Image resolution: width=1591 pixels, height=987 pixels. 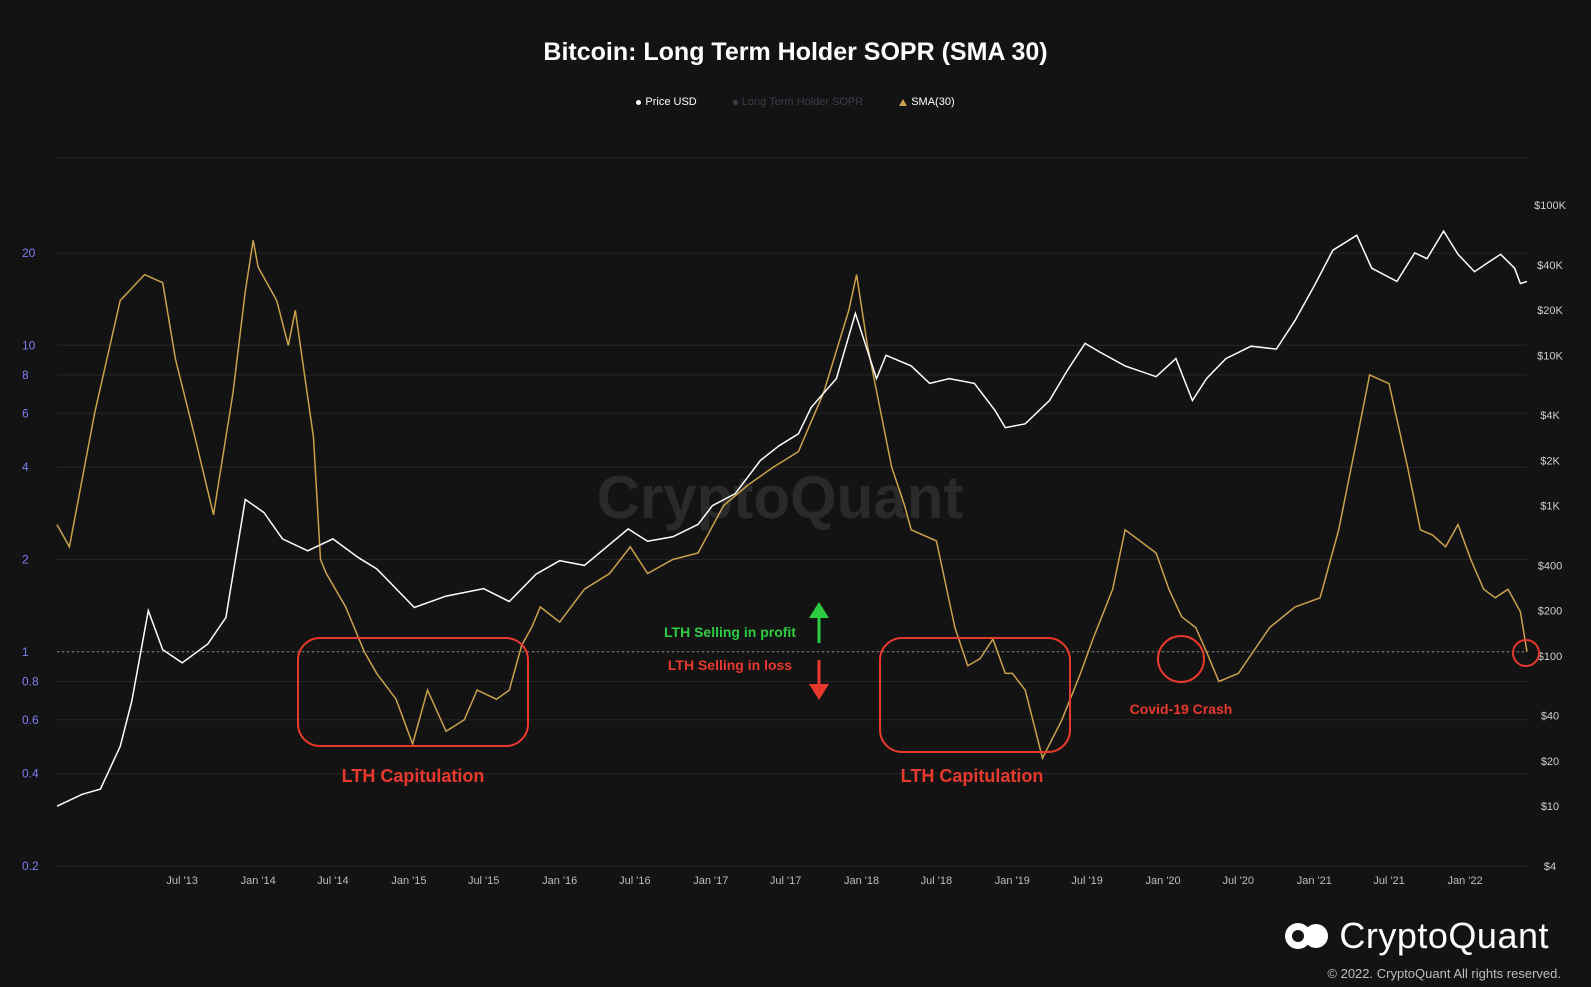 I want to click on x-tick-label: Jul '20, so click(x=1238, y=881).